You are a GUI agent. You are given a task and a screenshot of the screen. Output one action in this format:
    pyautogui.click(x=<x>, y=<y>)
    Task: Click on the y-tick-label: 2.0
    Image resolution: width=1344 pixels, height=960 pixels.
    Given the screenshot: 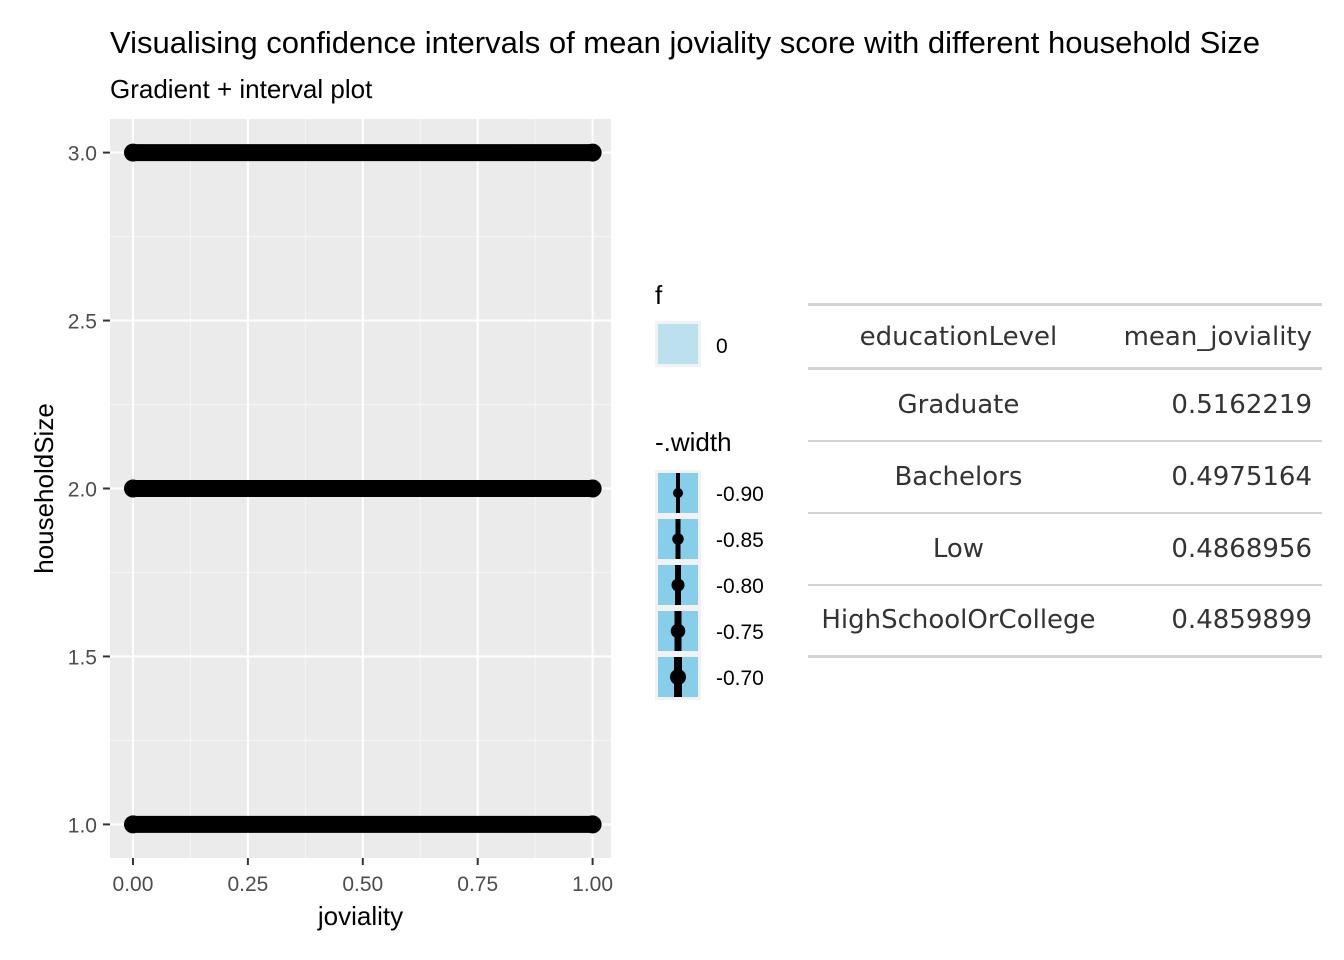 What is the action you would take?
    pyautogui.click(x=82, y=490)
    